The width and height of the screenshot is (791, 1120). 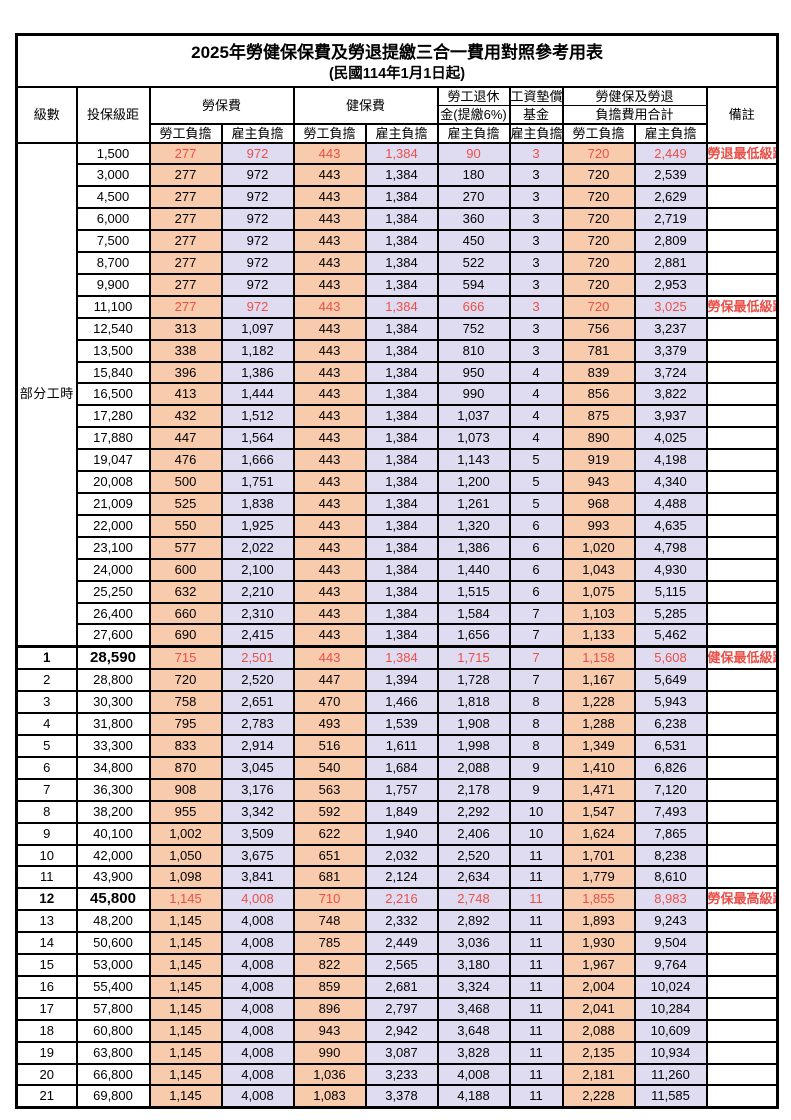 I want to click on level-cell: 12, so click(x=46, y=899).